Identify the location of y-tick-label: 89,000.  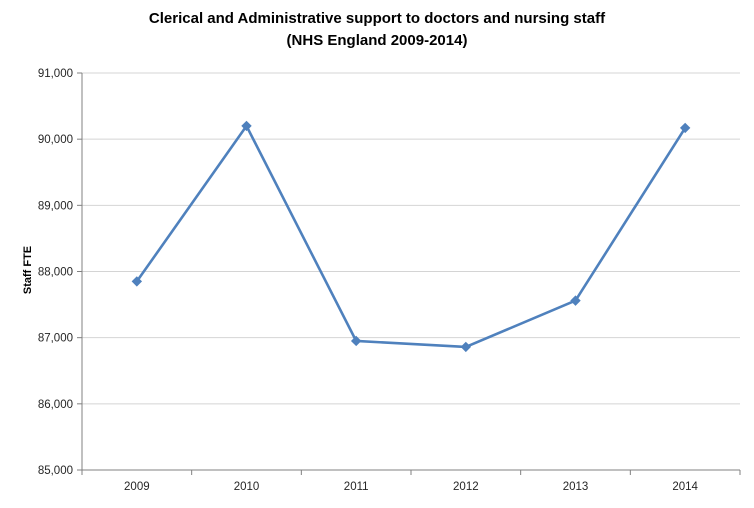
(55, 206).